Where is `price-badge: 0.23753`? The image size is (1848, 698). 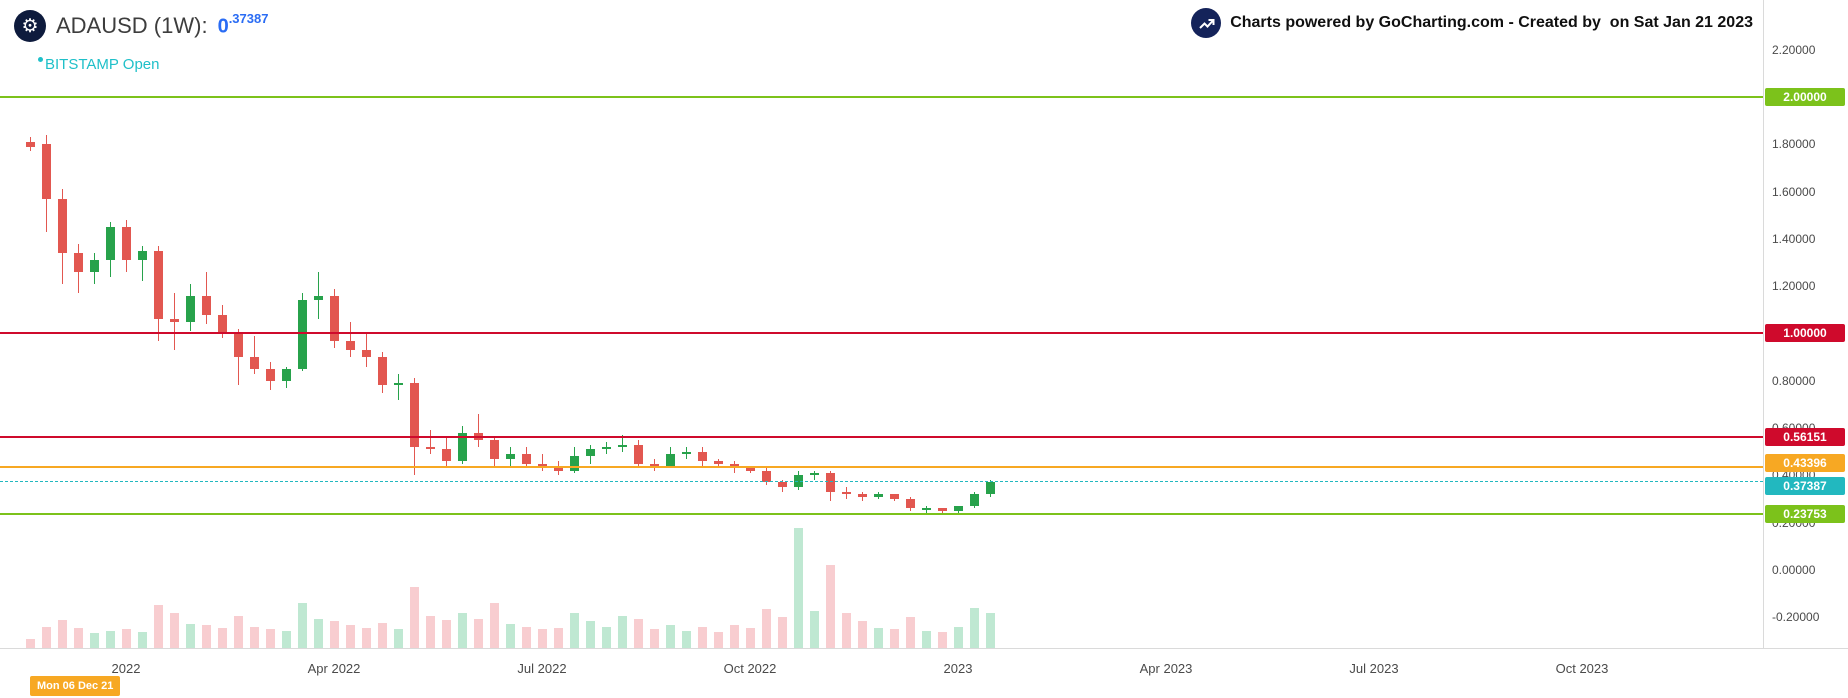 price-badge: 0.23753 is located at coordinates (1805, 513).